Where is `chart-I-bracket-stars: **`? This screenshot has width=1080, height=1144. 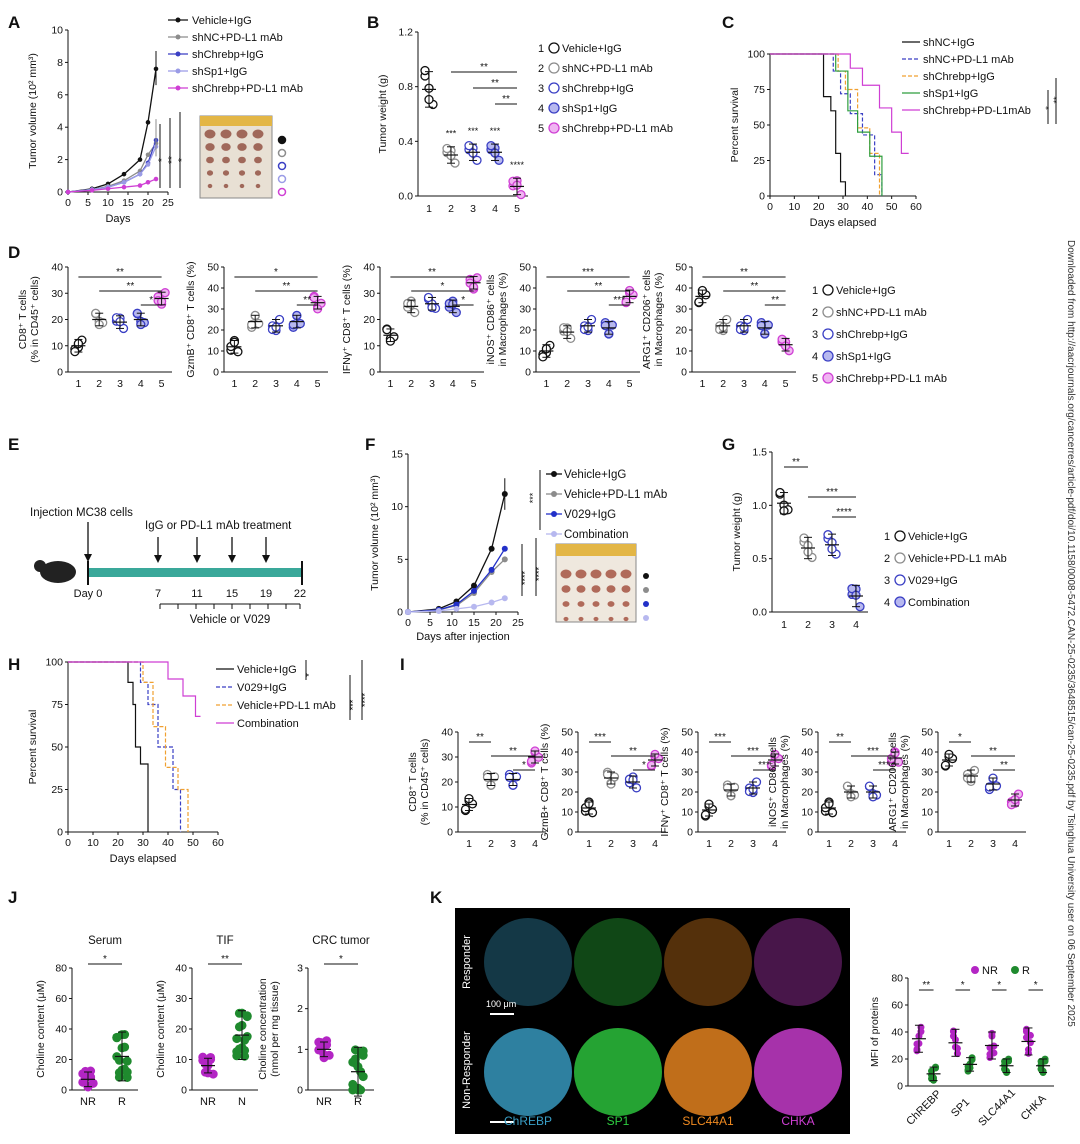 chart-I-bracket-stars: ** is located at coordinates (480, 737).